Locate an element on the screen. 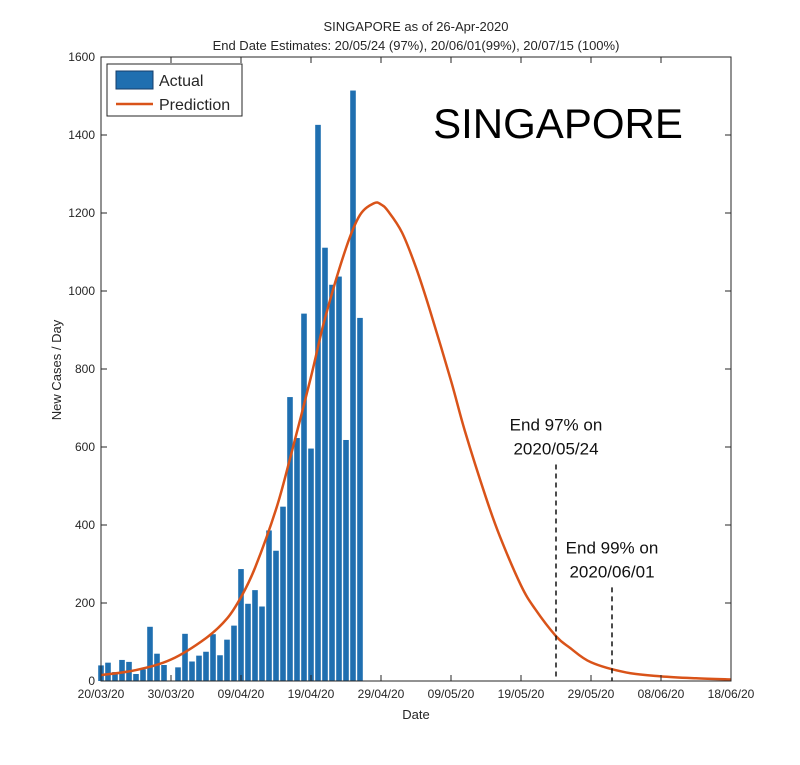 This screenshot has width=800, height=765. y-tick-label-400: 400 is located at coordinates (85, 525).